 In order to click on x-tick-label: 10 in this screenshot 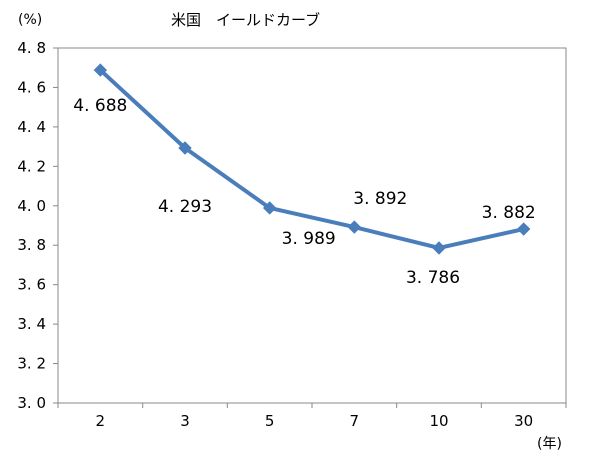, I will do `click(438, 421)`.